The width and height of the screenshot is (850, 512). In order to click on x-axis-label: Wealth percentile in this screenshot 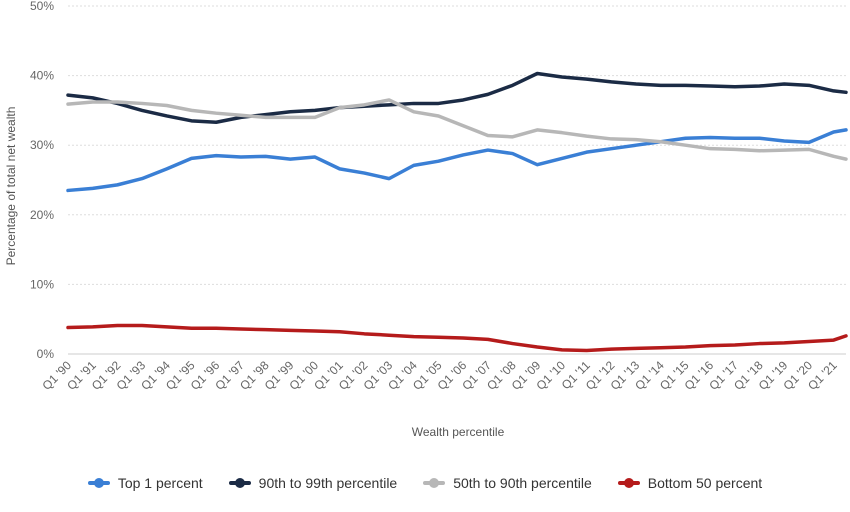, I will do `click(458, 432)`.